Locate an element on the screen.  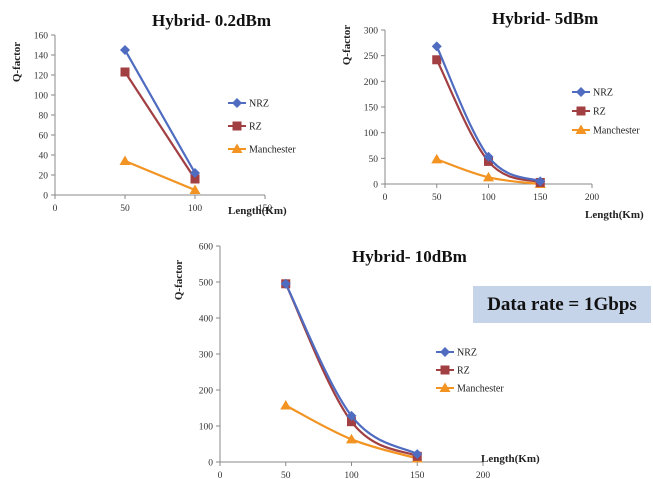
series-manchester is located at coordinates (160, 174).